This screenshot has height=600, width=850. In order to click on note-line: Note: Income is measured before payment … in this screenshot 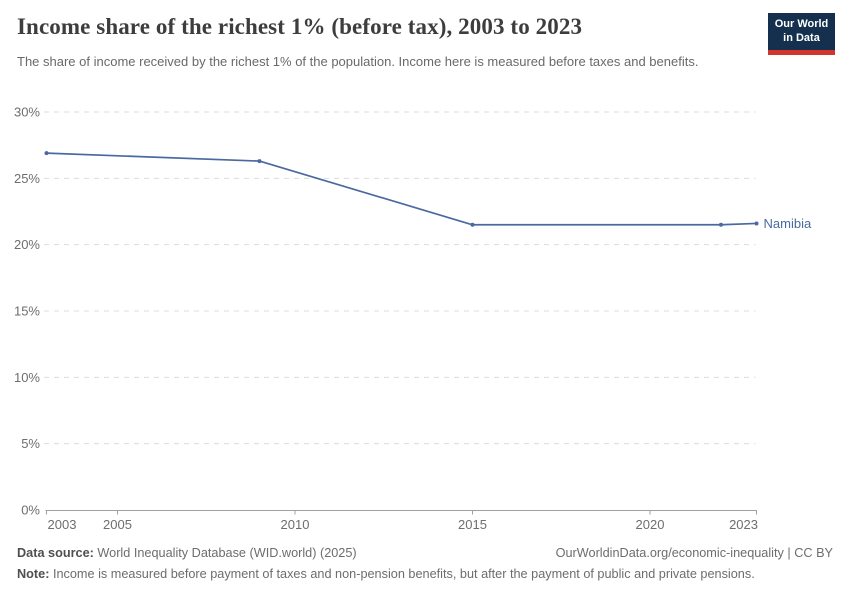, I will do `click(425, 574)`.